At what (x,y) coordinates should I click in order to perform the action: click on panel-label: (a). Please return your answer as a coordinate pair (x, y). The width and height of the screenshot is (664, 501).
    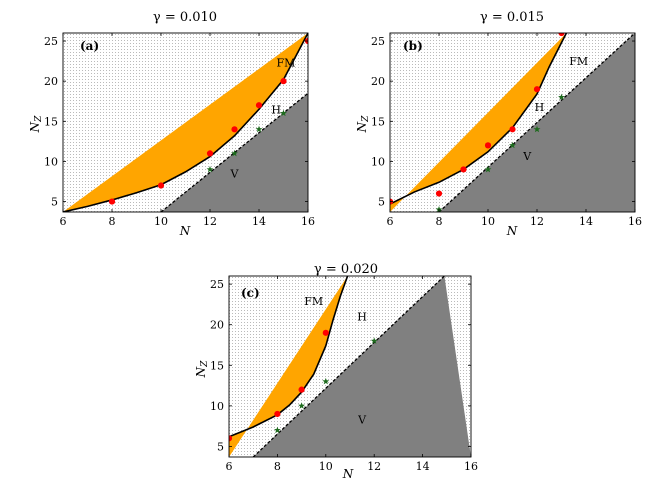
    Looking at the image, I should click on (89, 46).